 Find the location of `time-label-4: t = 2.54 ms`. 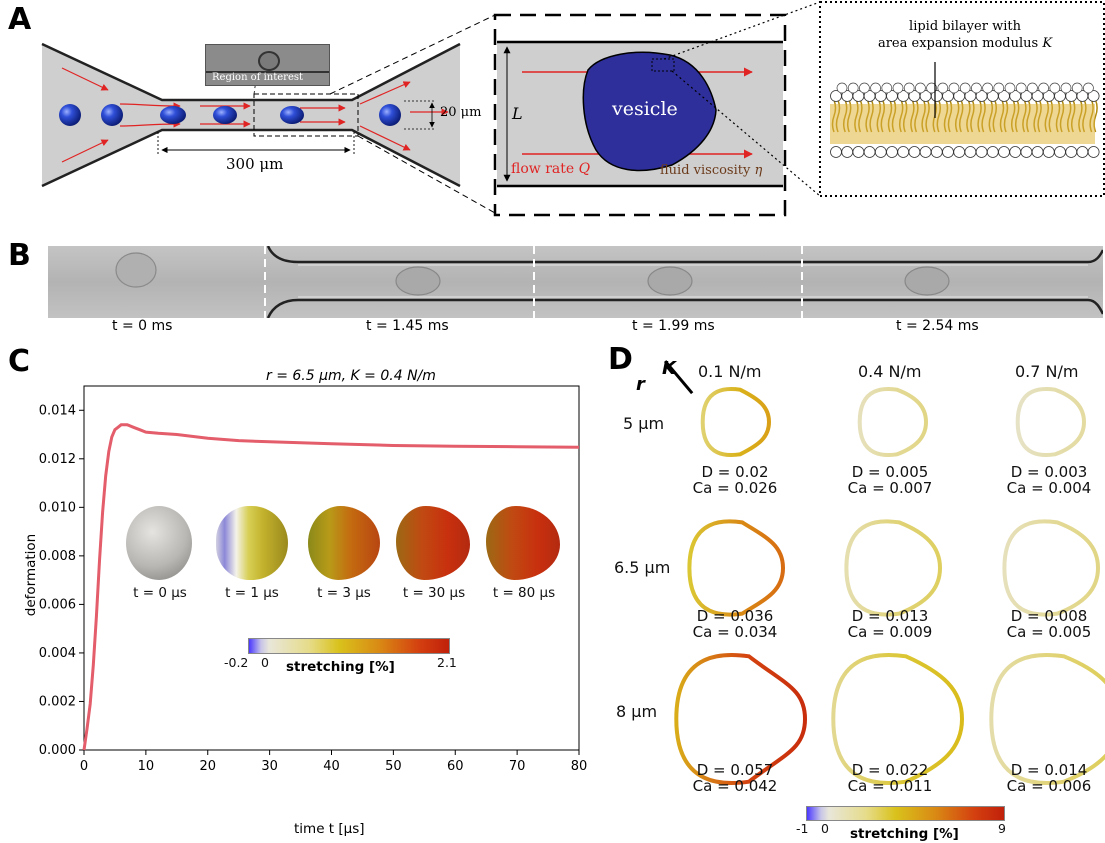

time-label-4: t = 2.54 ms is located at coordinates (937, 326).